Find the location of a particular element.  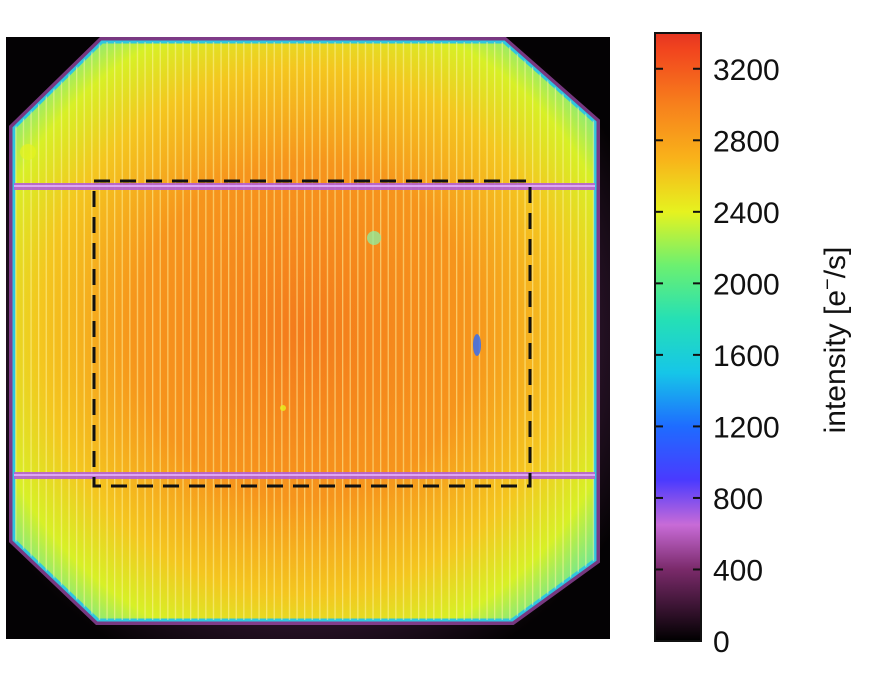

colorbar-label: intensity [e−/s] is located at coordinates (834, 340).